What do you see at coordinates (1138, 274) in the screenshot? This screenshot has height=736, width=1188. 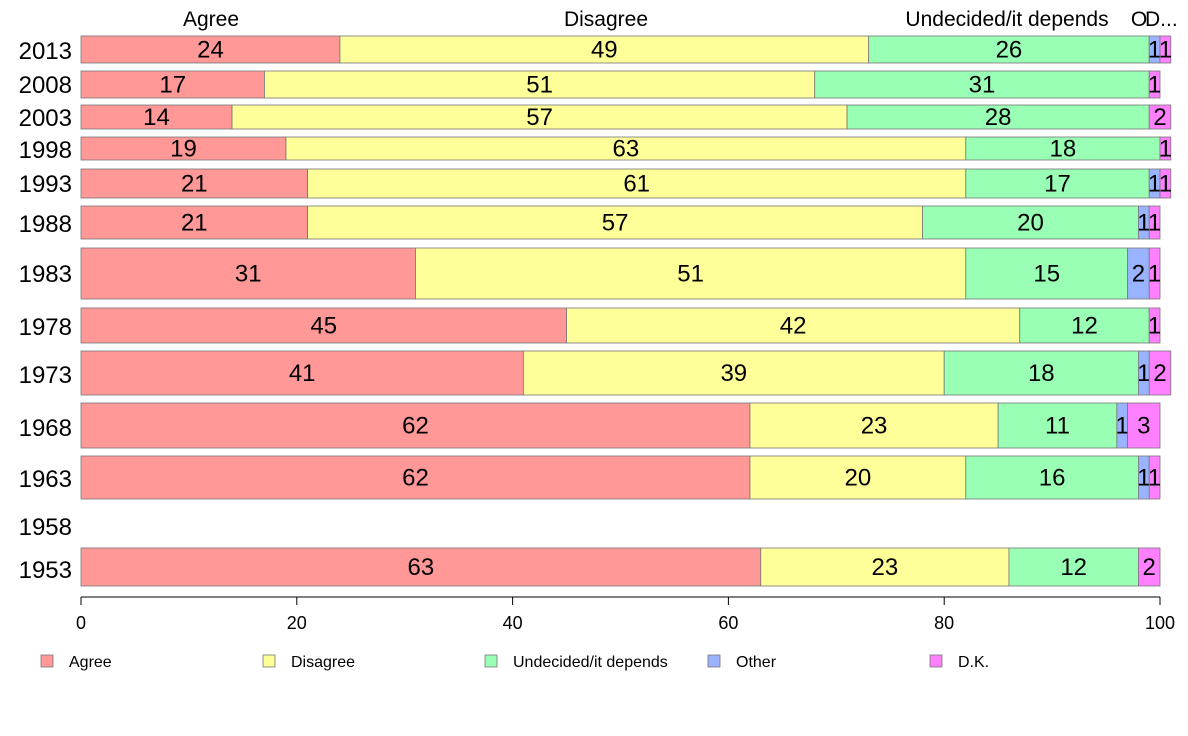 I see `data-label-1983-3: 2` at bounding box center [1138, 274].